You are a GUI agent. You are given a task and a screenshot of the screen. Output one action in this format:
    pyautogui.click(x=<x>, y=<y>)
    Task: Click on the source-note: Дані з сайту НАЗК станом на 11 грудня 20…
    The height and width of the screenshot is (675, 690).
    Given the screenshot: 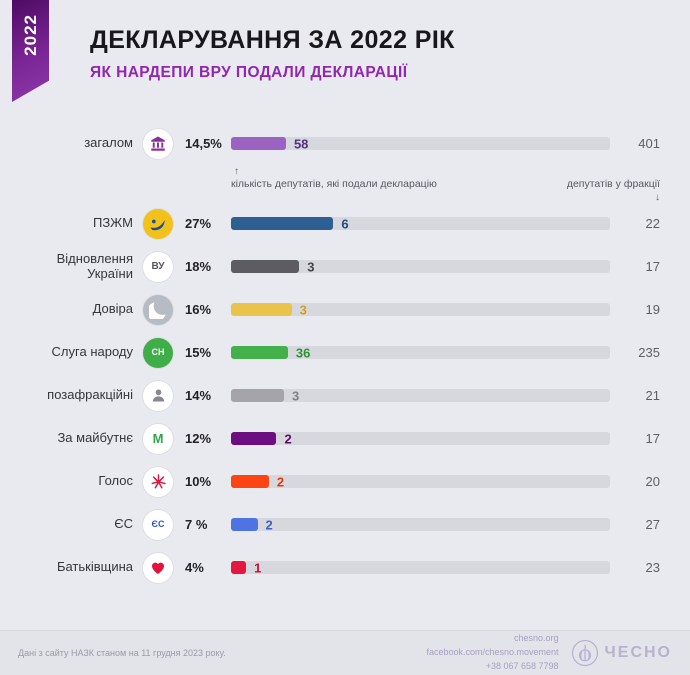 What is the action you would take?
    pyautogui.click(x=122, y=653)
    